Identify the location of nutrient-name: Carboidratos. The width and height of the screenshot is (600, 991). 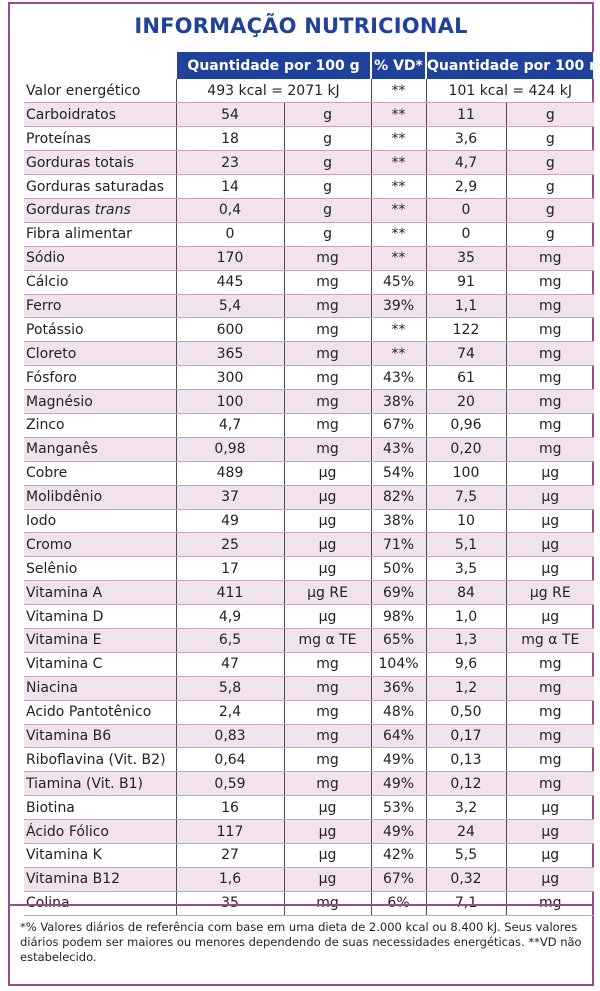
(100, 115).